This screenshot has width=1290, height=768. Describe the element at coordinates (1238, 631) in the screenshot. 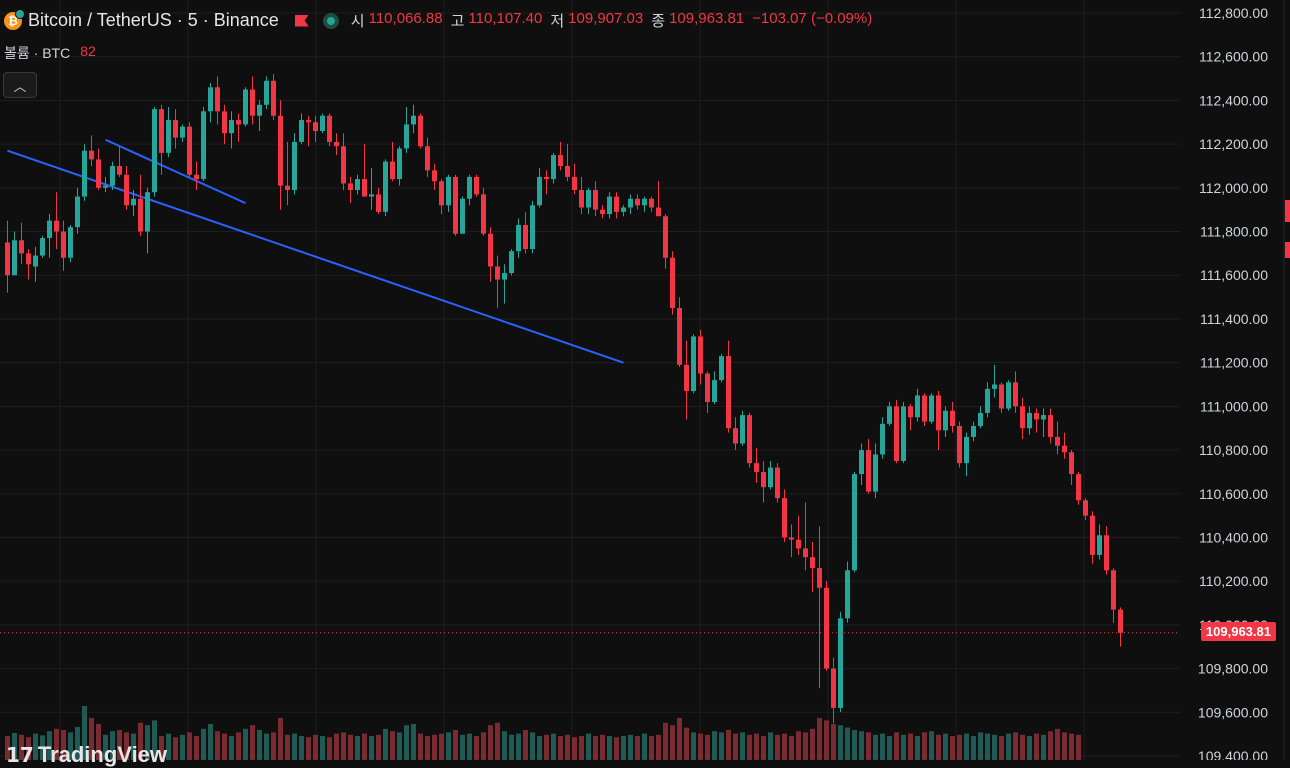

I see `current-price-tag: 109,963.81` at that location.